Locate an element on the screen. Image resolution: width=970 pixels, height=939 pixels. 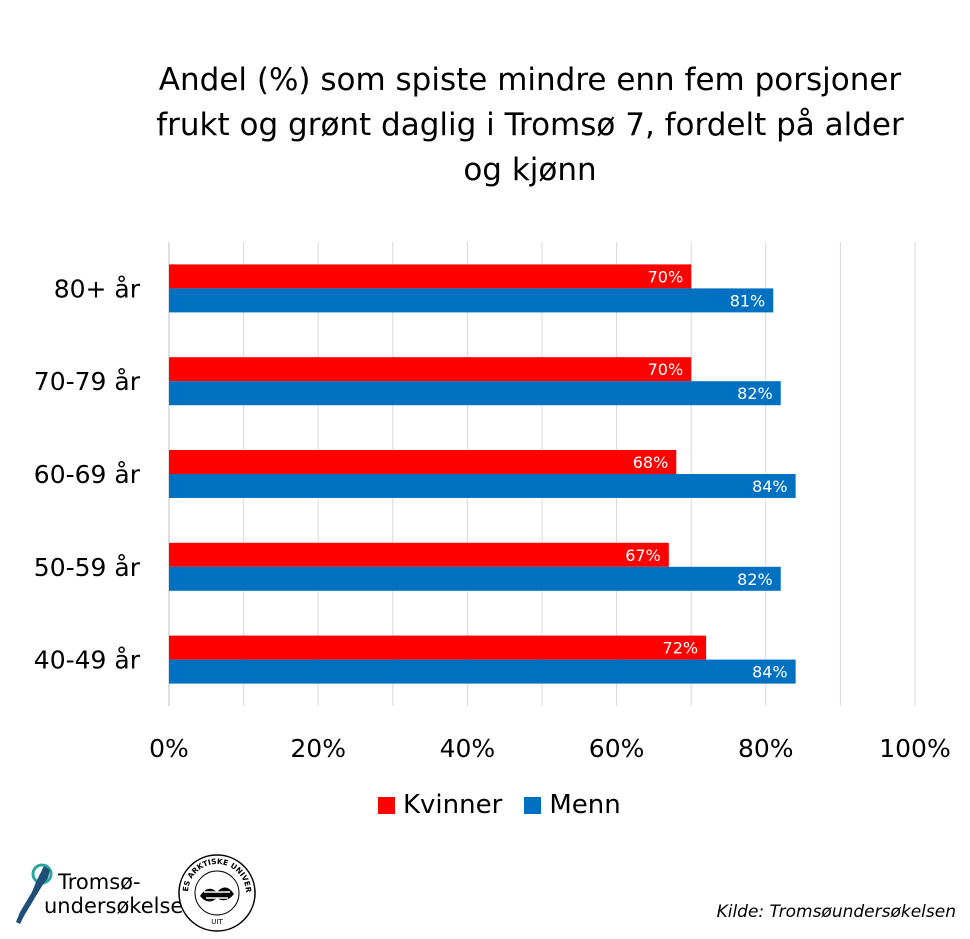
category-label: 60-69 år is located at coordinates (87, 474).